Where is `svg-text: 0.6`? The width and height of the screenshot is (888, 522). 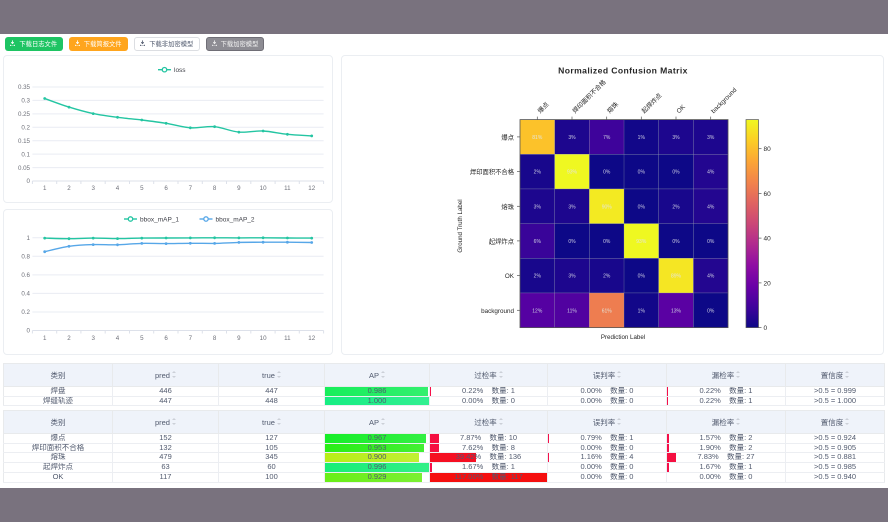 svg-text: 0.6 is located at coordinates (25, 275).